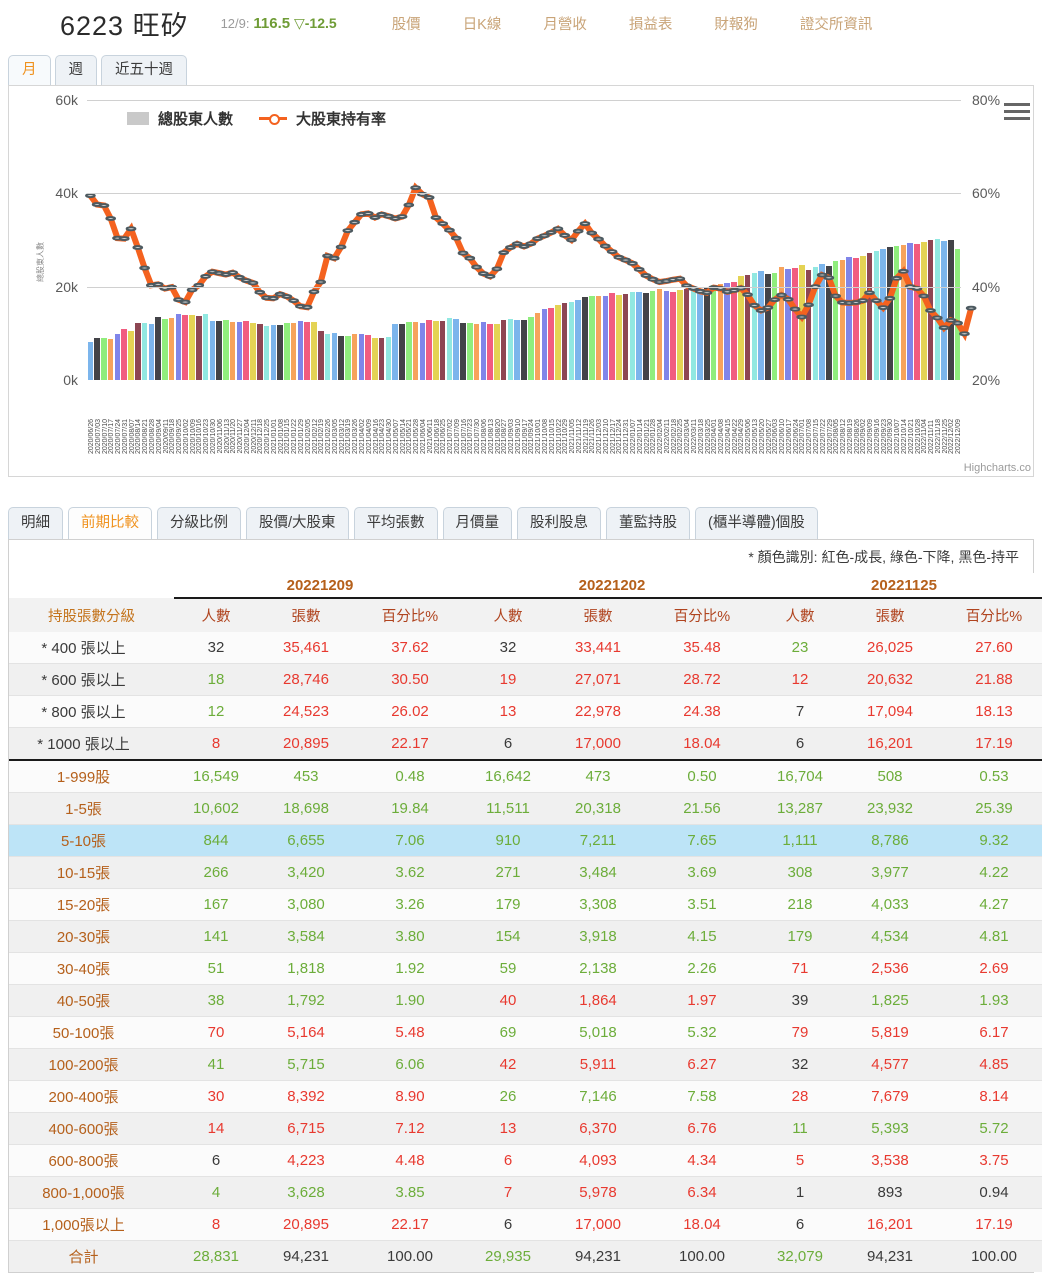  What do you see at coordinates (525, 1160) in the screenshot?
I see `table-row: 600-800張 6 4,223 4.48 6 4,093 4.34 5 3,538 3.75` at bounding box center [525, 1160].